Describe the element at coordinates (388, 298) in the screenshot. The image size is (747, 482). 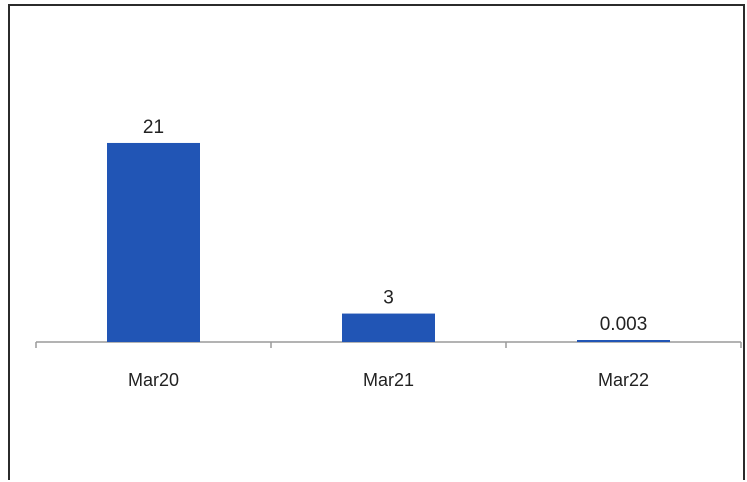
I see `bar-data-label: 3` at that location.